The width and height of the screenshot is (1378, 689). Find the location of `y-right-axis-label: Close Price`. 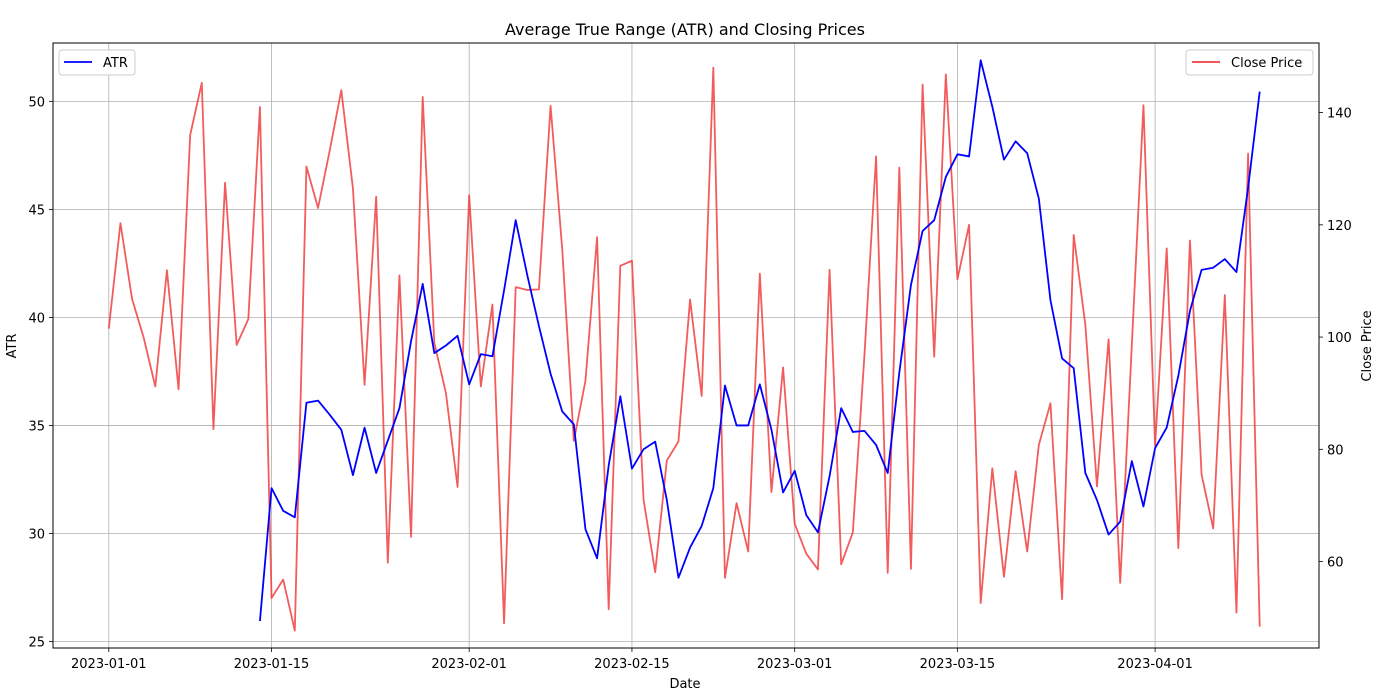

y-right-axis-label: Close Price is located at coordinates (1367, 345).